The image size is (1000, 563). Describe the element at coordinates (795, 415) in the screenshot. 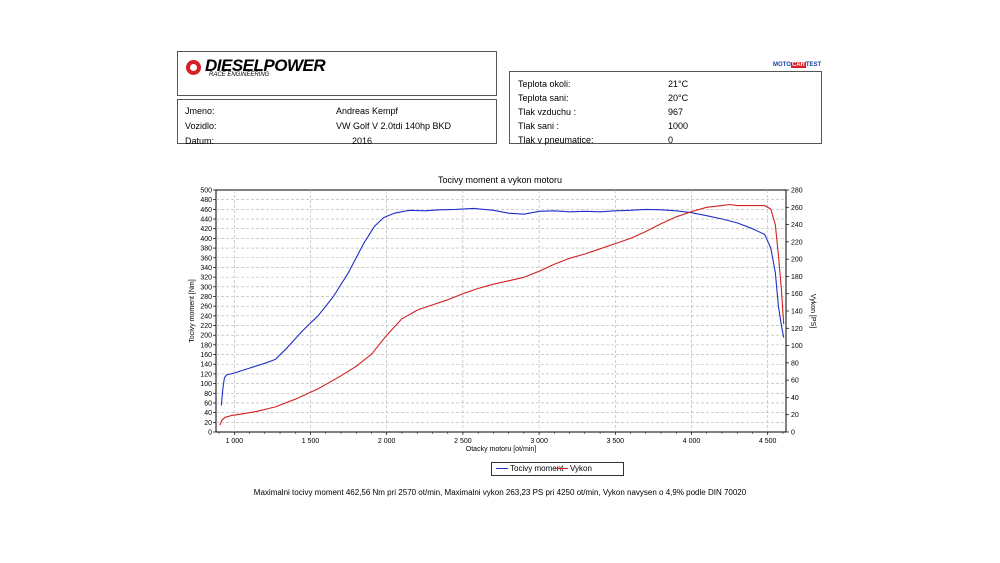

I see `y2-tick-label: 20` at that location.